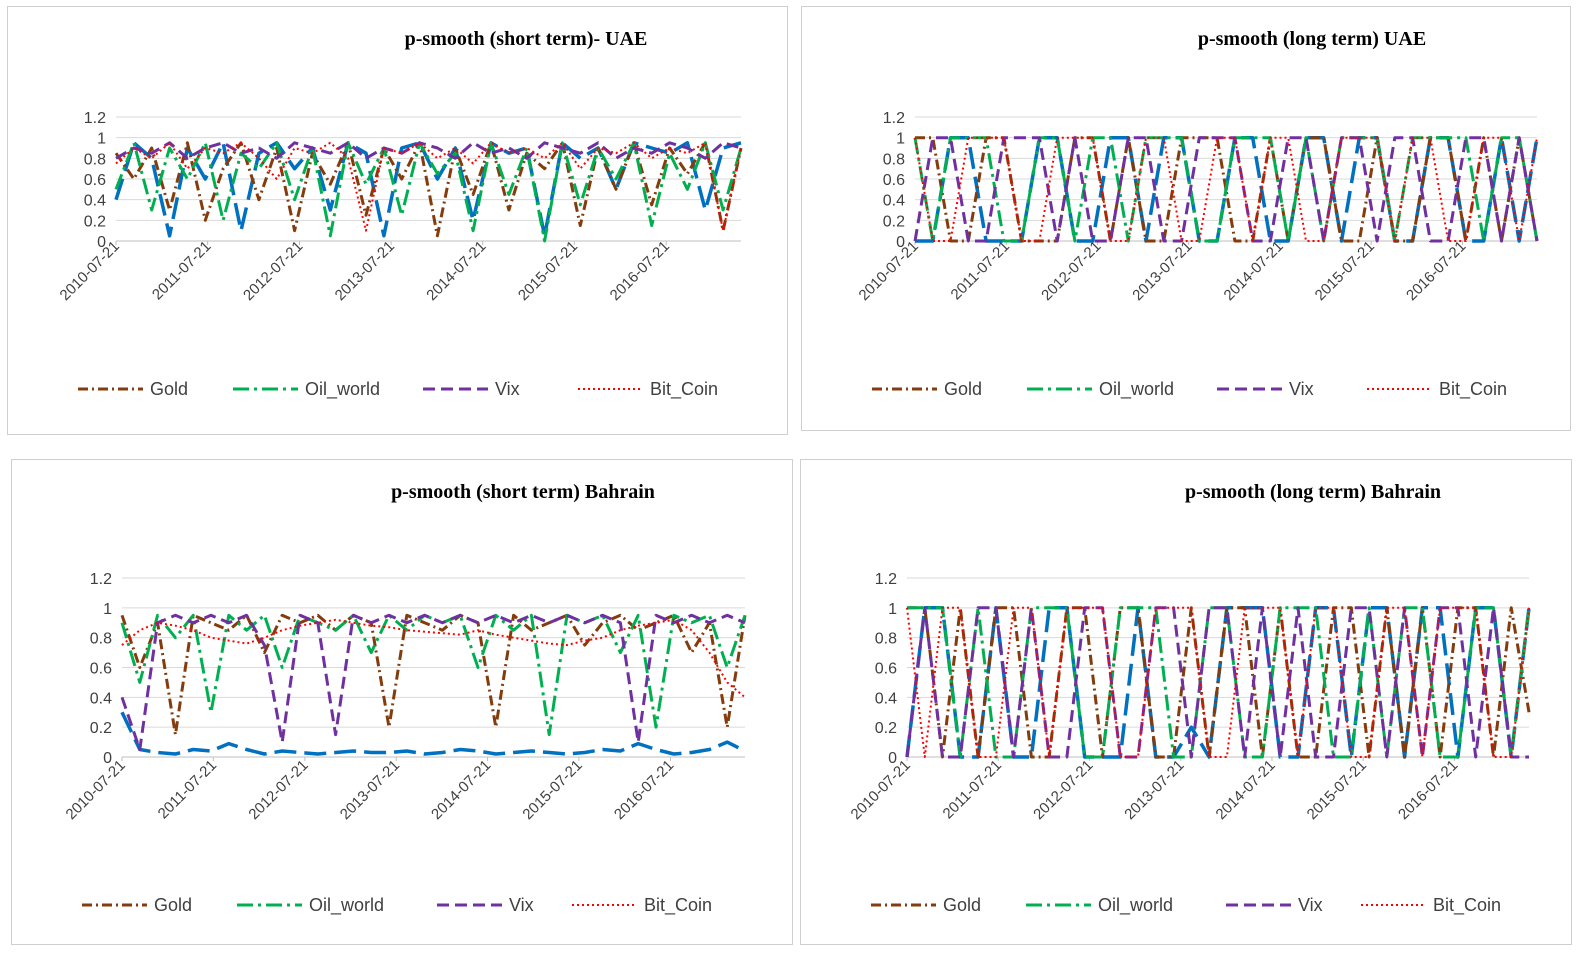 The image size is (1583, 953). Describe the element at coordinates (526, 39) in the screenshot. I see `chart-title: p-smooth (short term)- UAE` at that location.